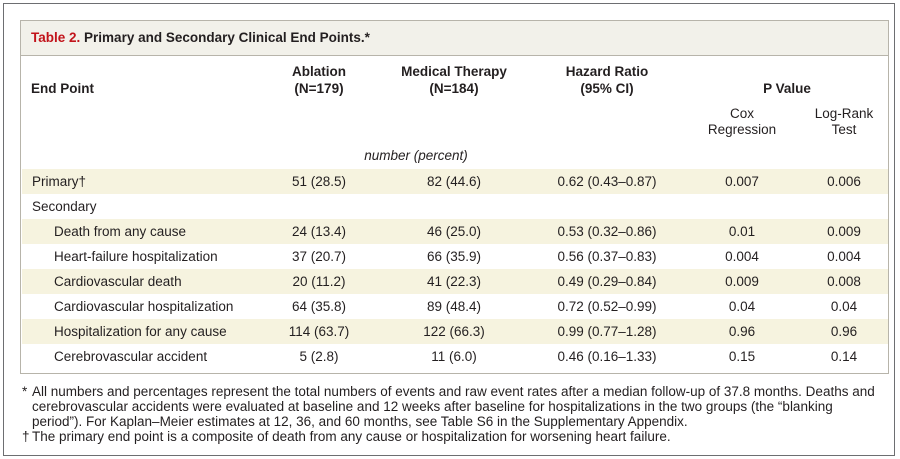  What do you see at coordinates (454, 80) in the screenshot?
I see `header-medical-therapy: Medical Therapy (N=184)` at bounding box center [454, 80].